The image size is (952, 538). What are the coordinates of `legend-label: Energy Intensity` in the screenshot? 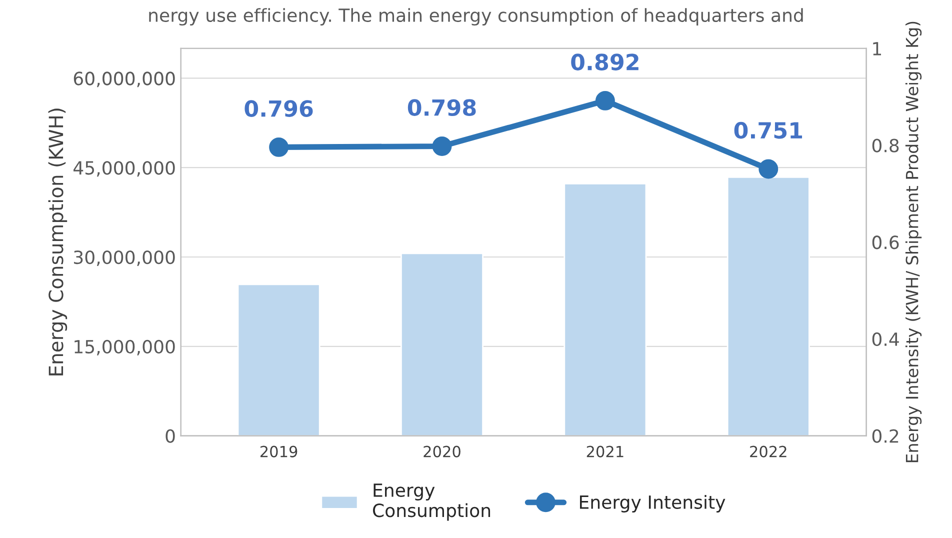 It's located at (653, 503).